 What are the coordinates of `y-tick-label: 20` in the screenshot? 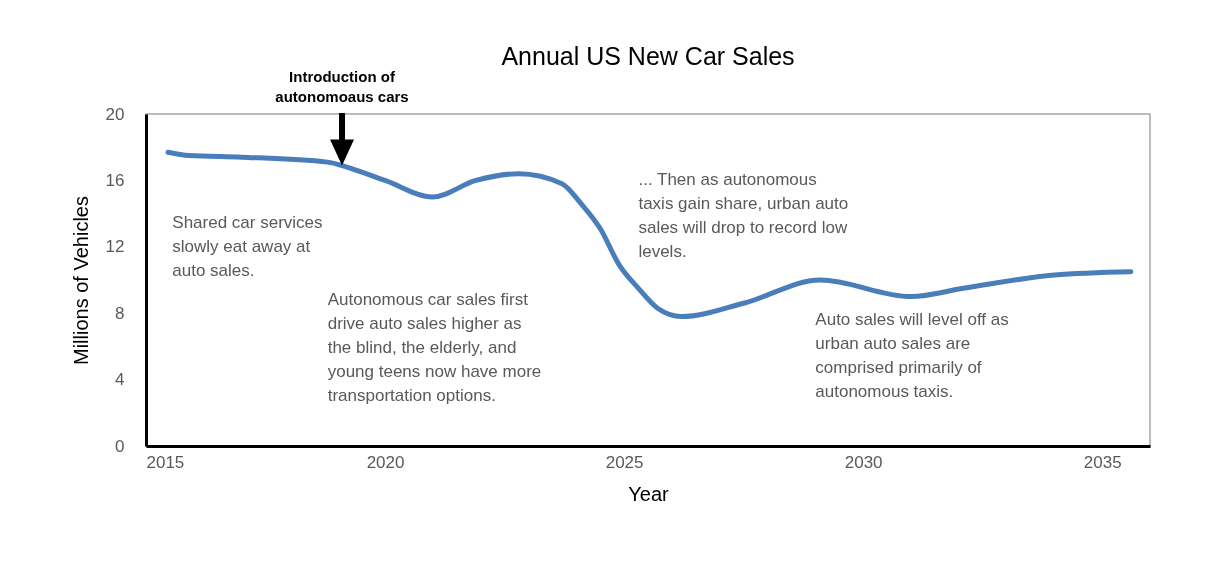 It's located at (115, 114).